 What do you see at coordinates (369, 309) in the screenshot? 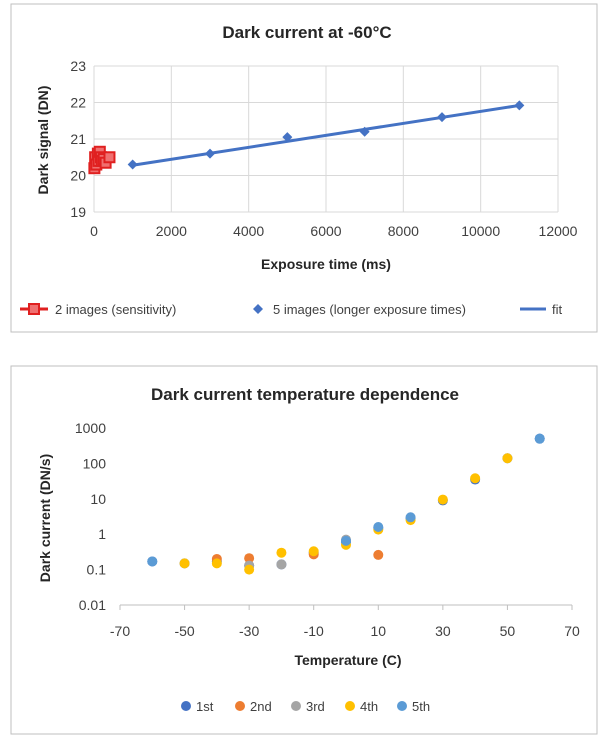
I see `legend-label-longer-exposure: 5 images (longer exposure times)` at bounding box center [369, 309].